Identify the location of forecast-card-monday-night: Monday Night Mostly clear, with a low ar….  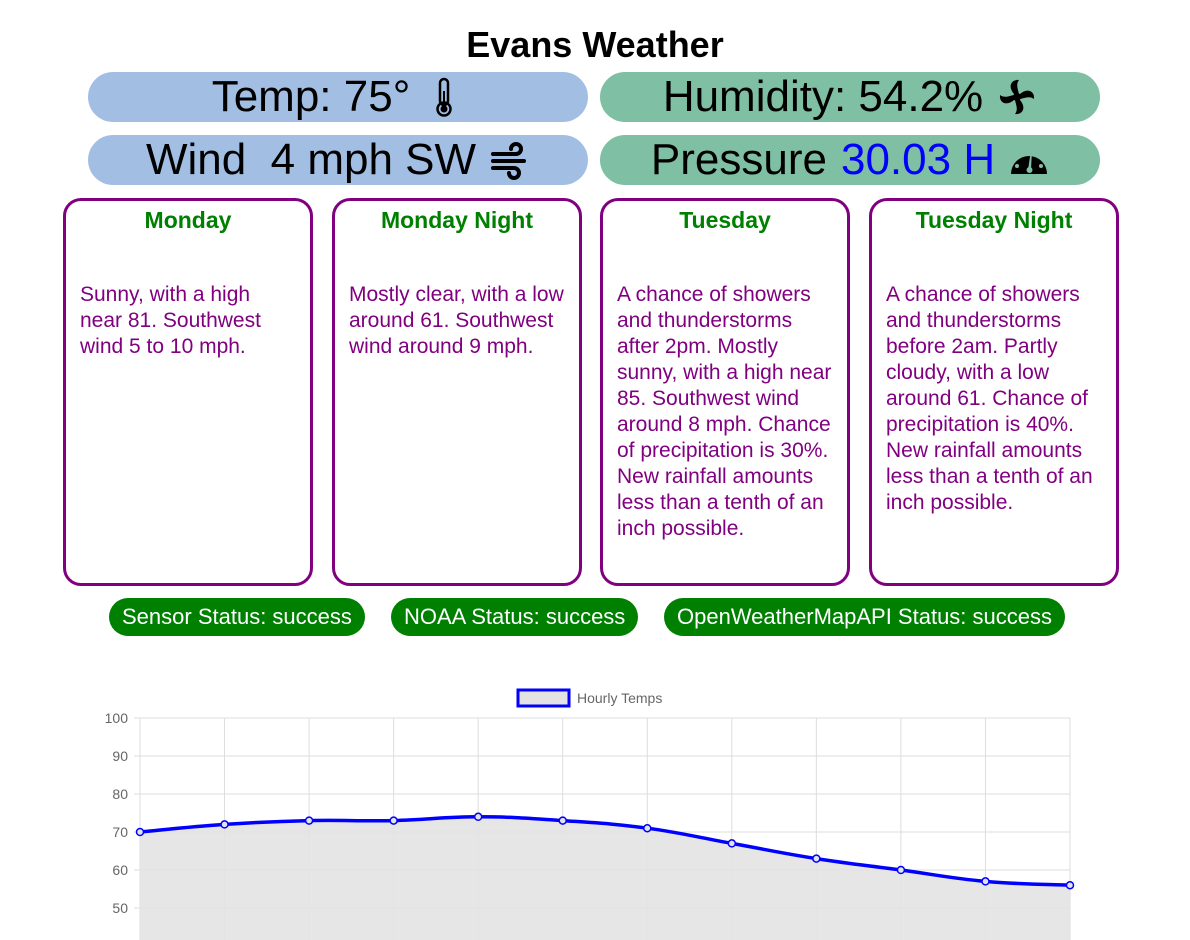
(457, 392).